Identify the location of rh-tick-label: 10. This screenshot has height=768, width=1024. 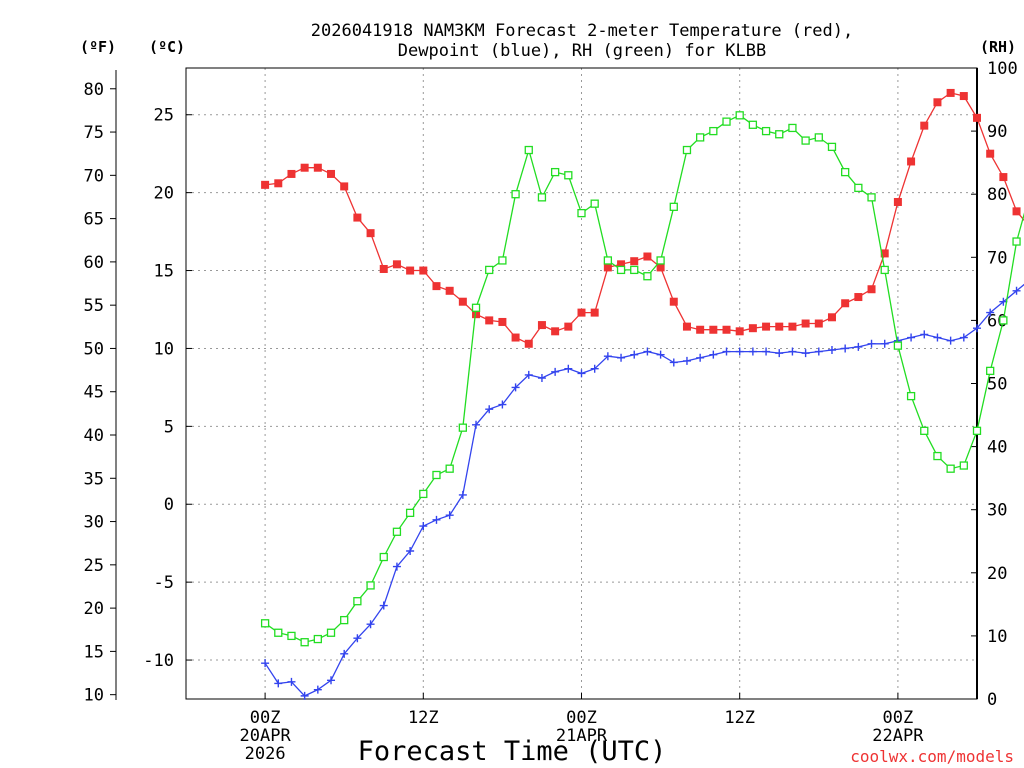
(997, 637).